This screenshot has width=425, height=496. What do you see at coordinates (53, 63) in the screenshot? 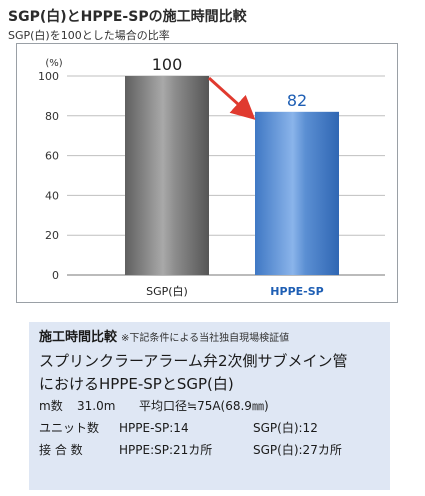
I see `y-axis-unit-label: (%)` at bounding box center [53, 63].